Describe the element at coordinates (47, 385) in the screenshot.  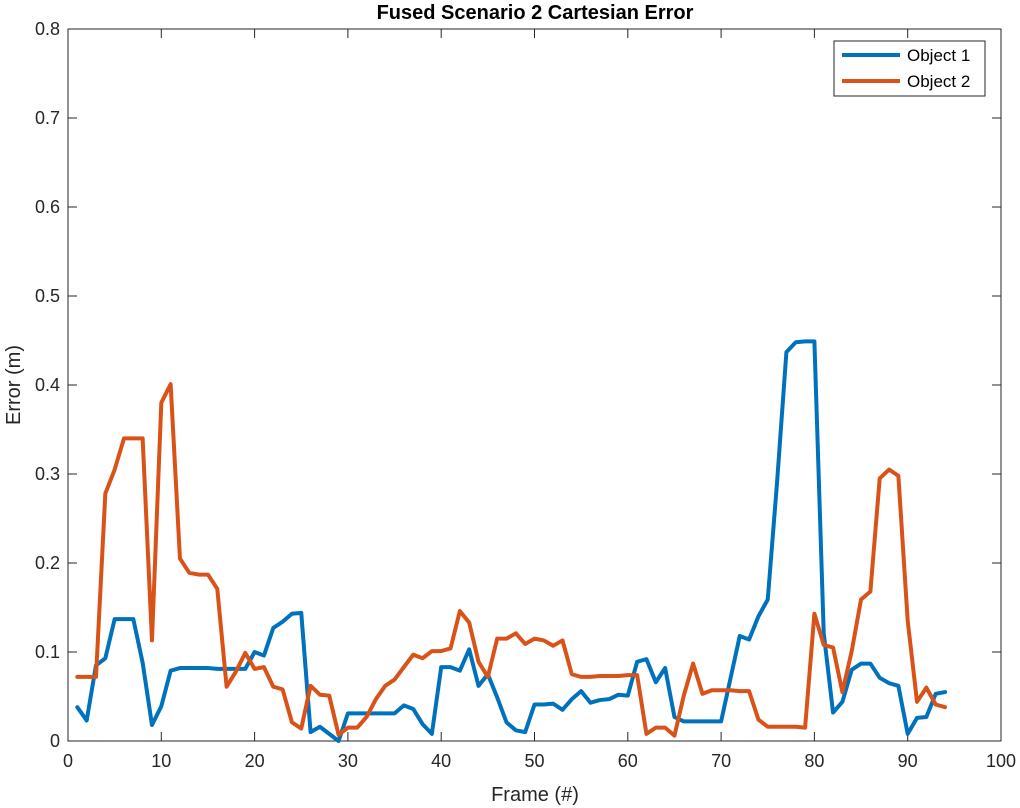
I see `y-tick-label: 0.4` at that location.